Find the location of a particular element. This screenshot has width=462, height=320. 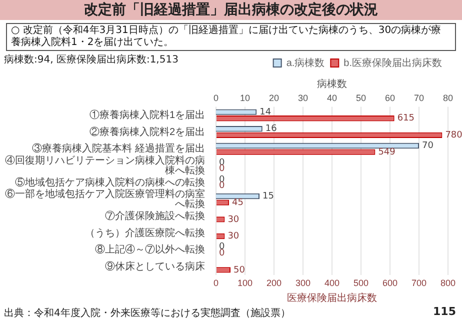

source-note: 出典：令和4年度入院・外来医療等における実態調査（施設票） is located at coordinates (147, 313).